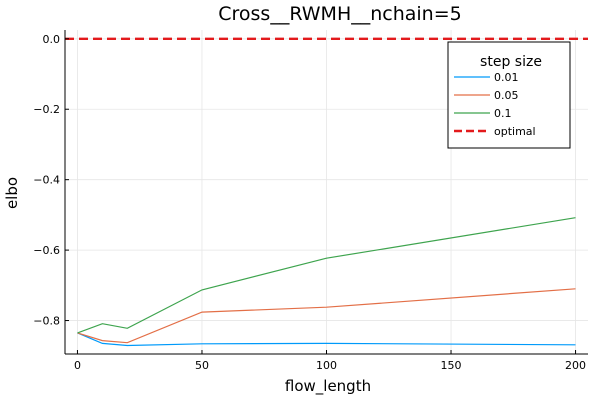 The image size is (600, 400). Describe the element at coordinates (506, 77) in the screenshot. I see `legend-label: 0.01` at that location.